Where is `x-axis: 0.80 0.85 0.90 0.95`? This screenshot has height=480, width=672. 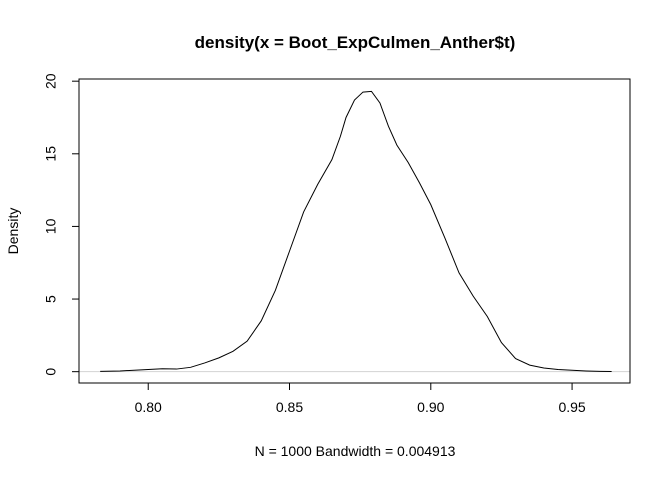
x-axis: 0.80 0.85 0.90 0.95 is located at coordinates (360, 398).